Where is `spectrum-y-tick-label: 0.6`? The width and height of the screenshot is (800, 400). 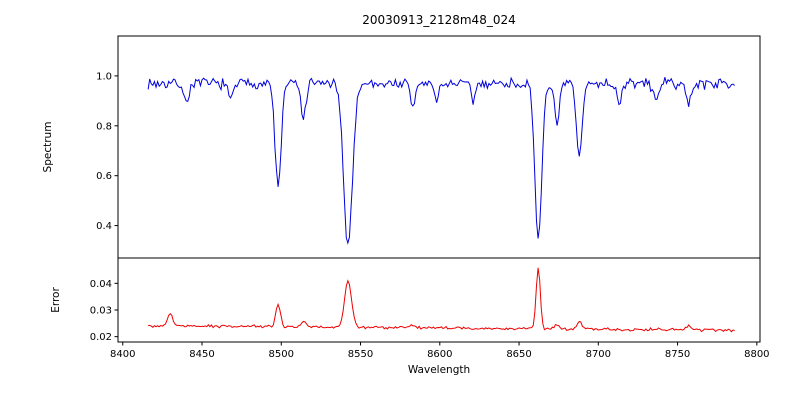
spectrum-y-tick-label: 0.6 is located at coordinates (104, 176).